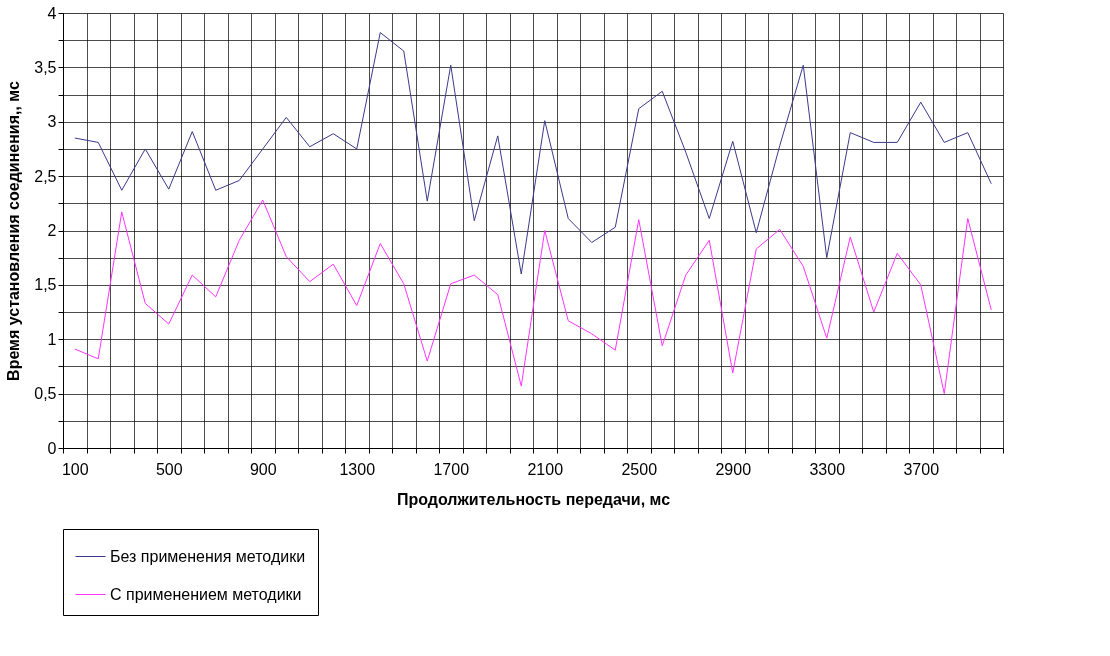 This screenshot has width=1110, height=656. Describe the element at coordinates (52, 339) in the screenshot. I see `y-tick-label: 1` at that location.